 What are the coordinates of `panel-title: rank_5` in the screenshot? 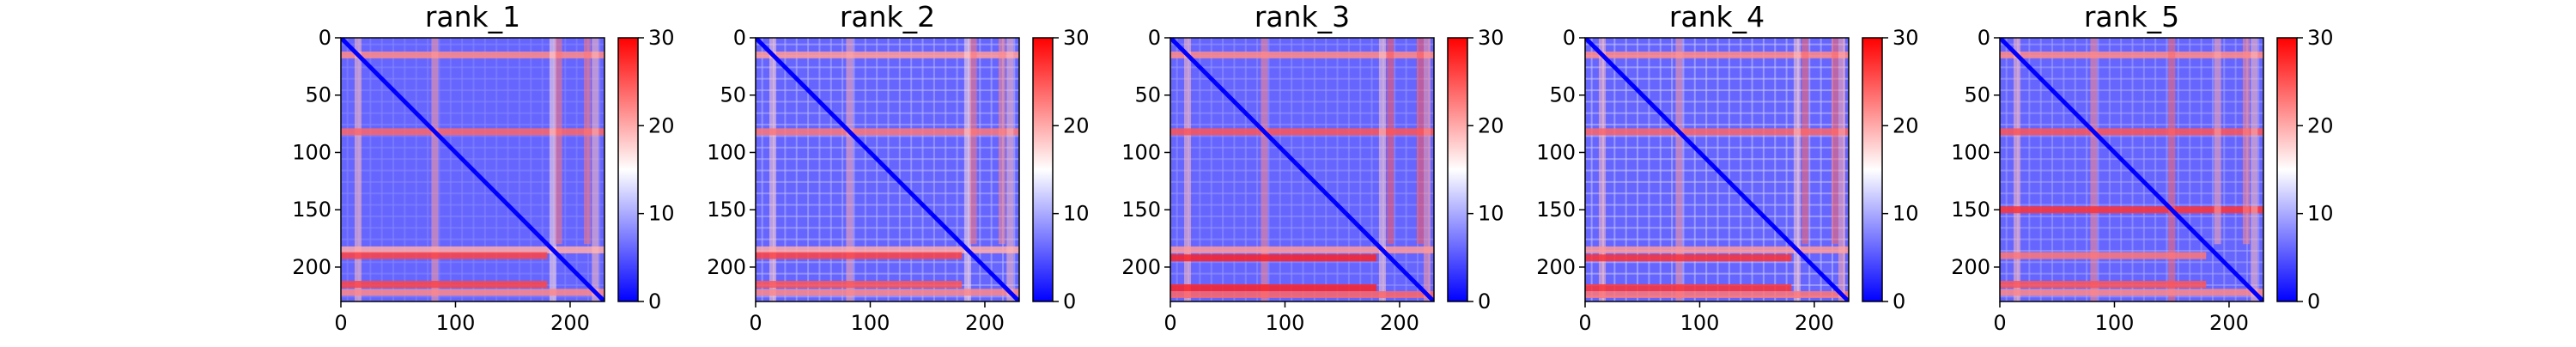 It's located at (2131, 16).